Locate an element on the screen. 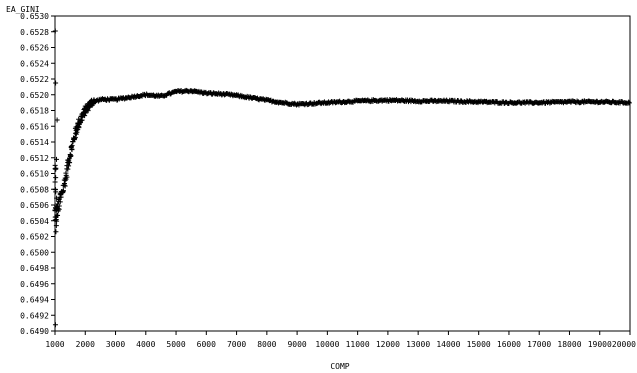  y-tick-label: 0.6522 is located at coordinates (34, 79).